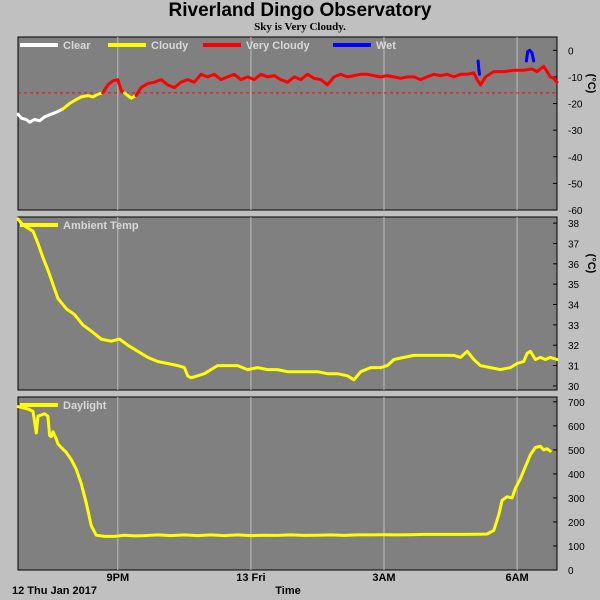 Image resolution: width=600 pixels, height=600 pixels. What do you see at coordinates (300, 27) in the screenshot?
I see `chart-subtitle: Sky is Very Cloudy.` at bounding box center [300, 27].